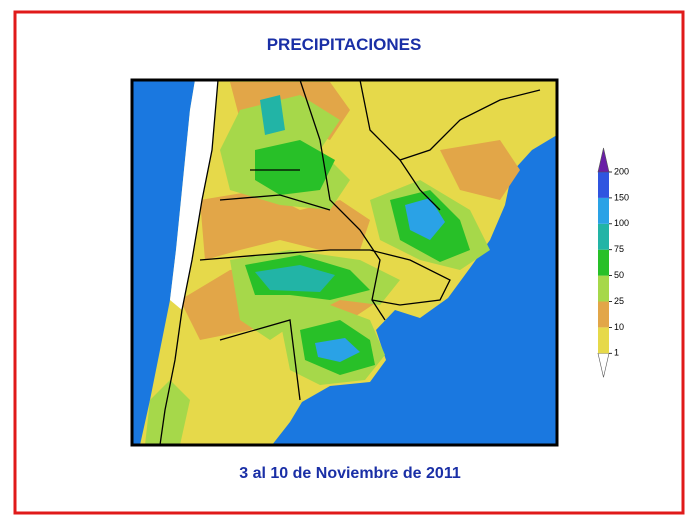  Describe the element at coordinates (616, 353) in the screenshot. I see `legend-label: 1` at that location.